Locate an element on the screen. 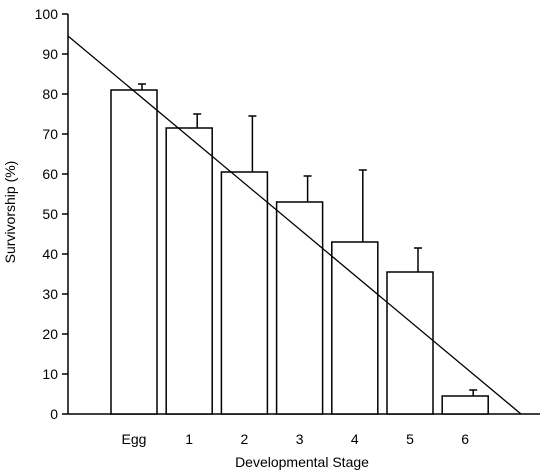  bar-egg is located at coordinates (134, 252).